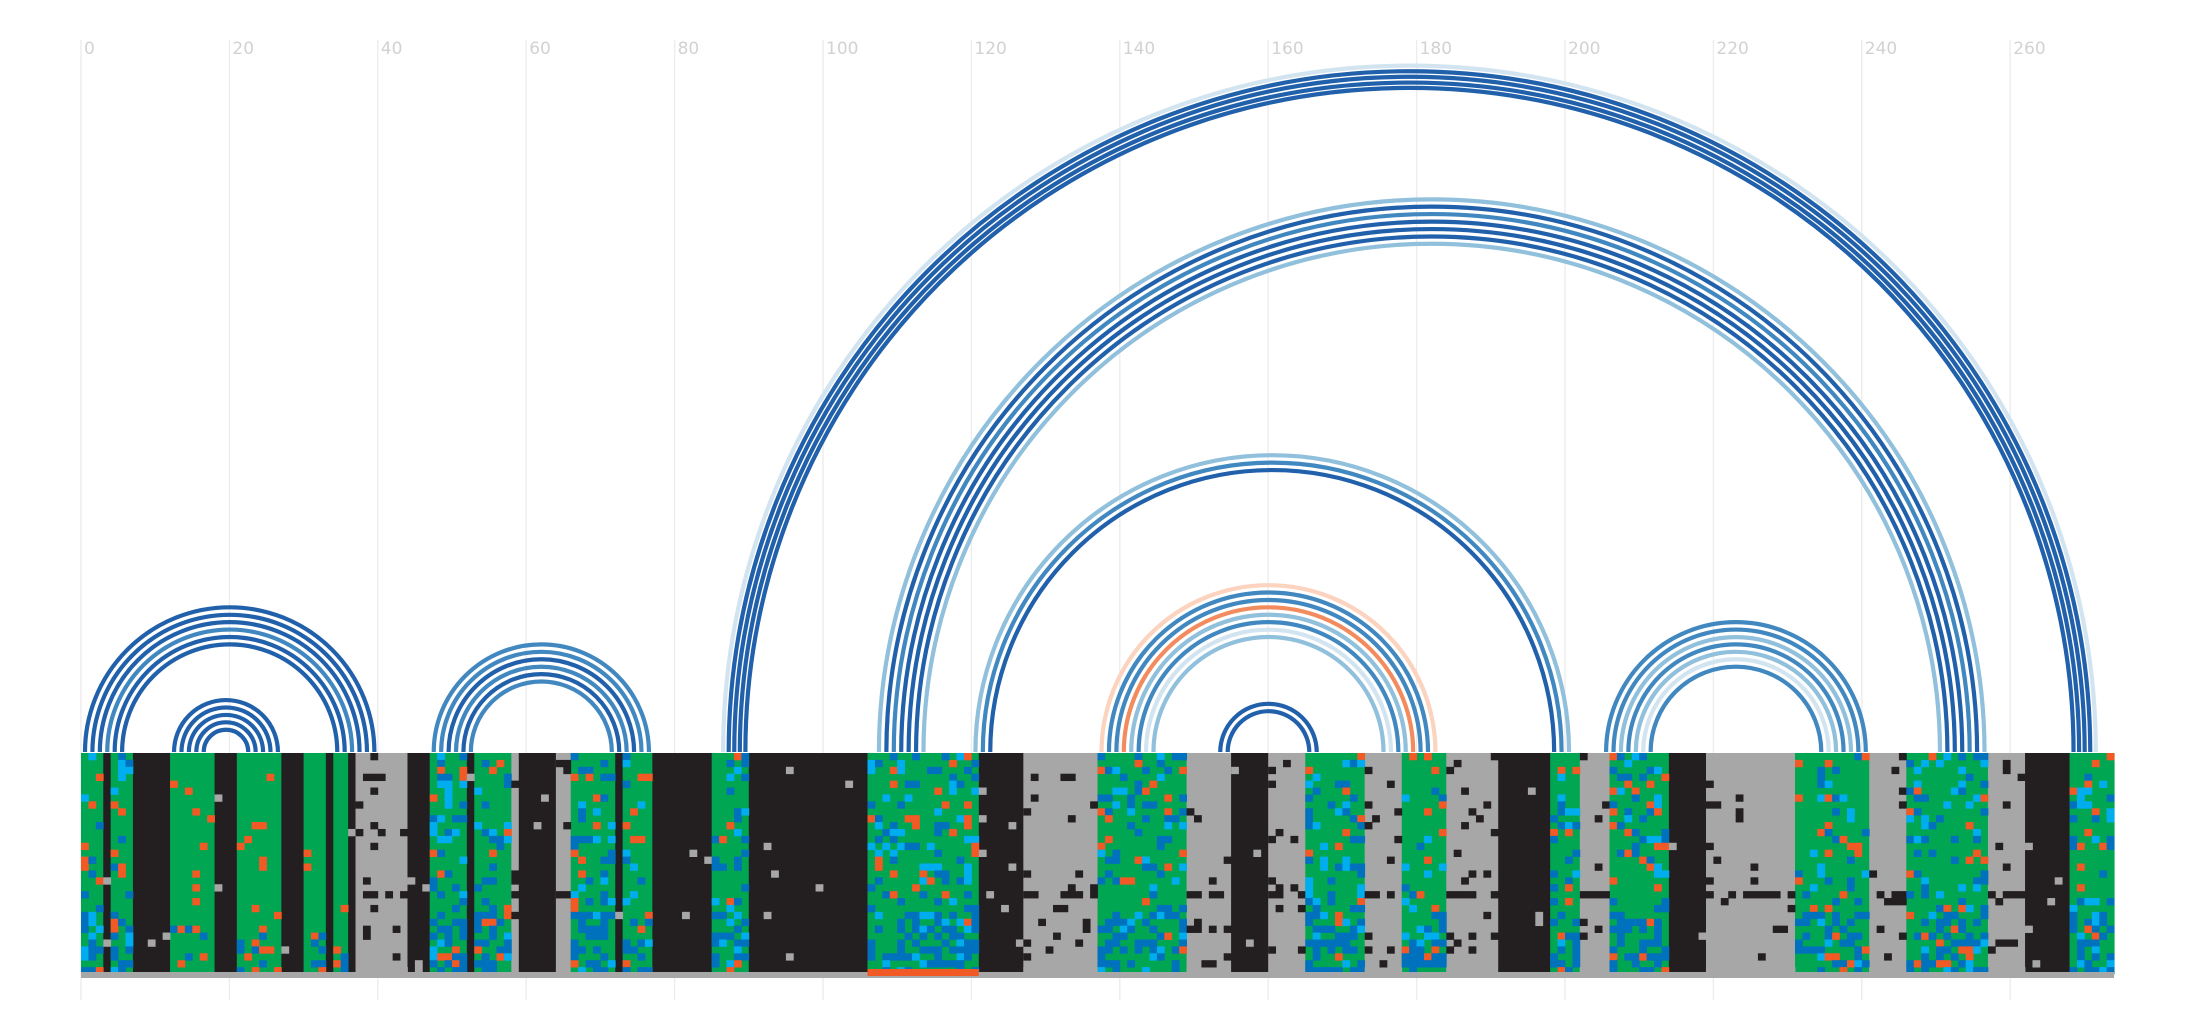 This screenshot has height=1020, width=2200. What do you see at coordinates (1584, 49) in the screenshot?
I see `tick-label-200: 200` at bounding box center [1584, 49].